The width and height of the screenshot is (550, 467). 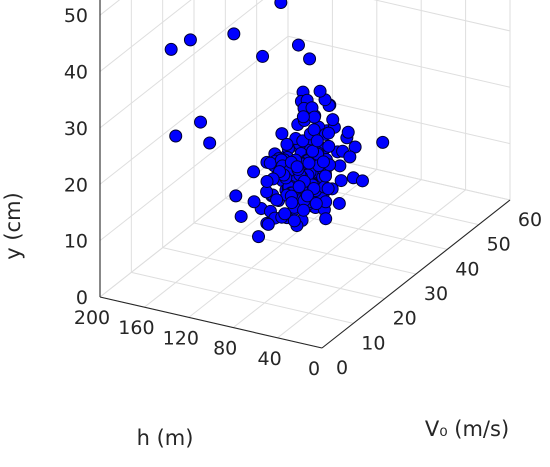 What do you see at coordinates (76, 185) in the screenshot?
I see `z-tick-label: 20` at bounding box center [76, 185].